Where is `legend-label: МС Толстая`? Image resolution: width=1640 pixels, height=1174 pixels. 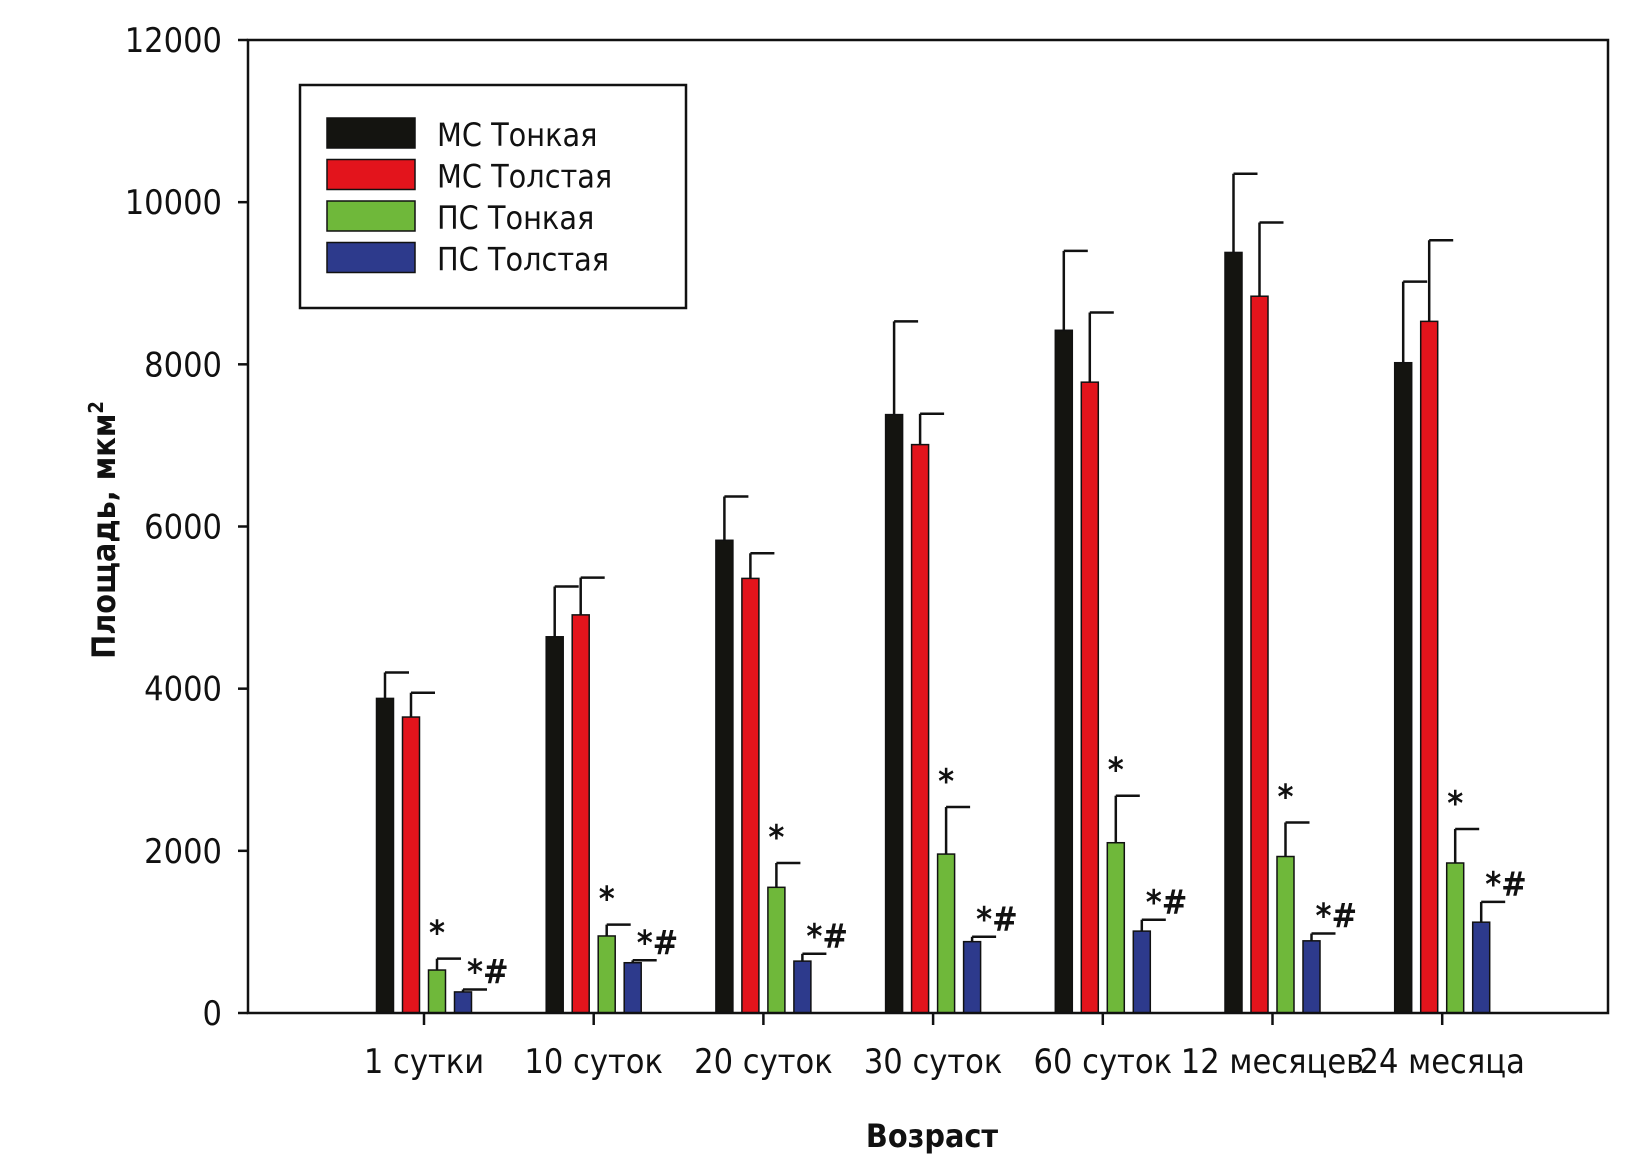 legend-label: МС Толстая is located at coordinates (524, 177).